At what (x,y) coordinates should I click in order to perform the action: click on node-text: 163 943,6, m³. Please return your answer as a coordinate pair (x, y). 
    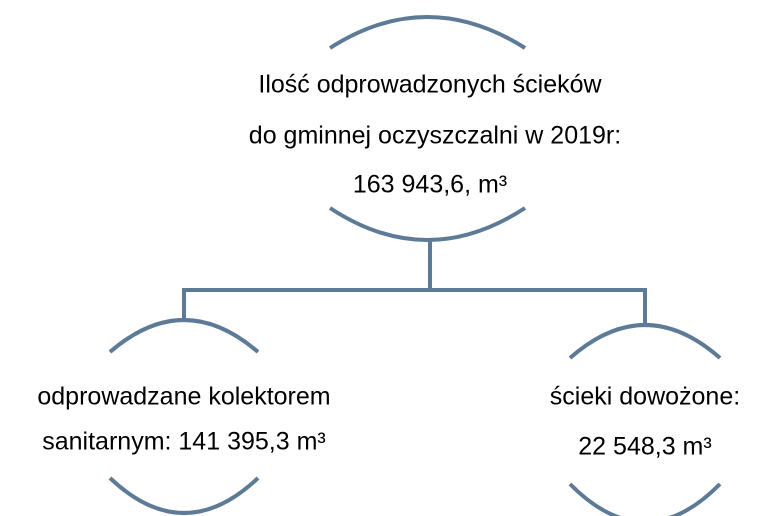
    Looking at the image, I should click on (430, 185).